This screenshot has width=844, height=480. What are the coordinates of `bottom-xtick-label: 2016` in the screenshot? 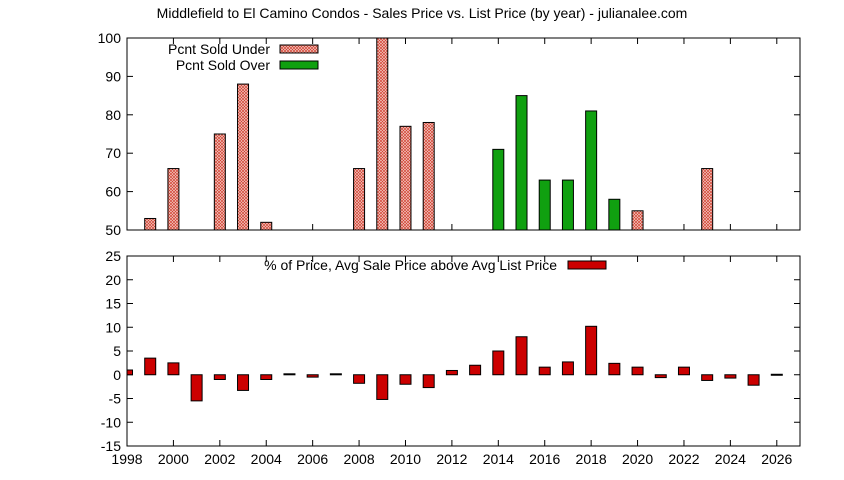 It's located at (544, 459).